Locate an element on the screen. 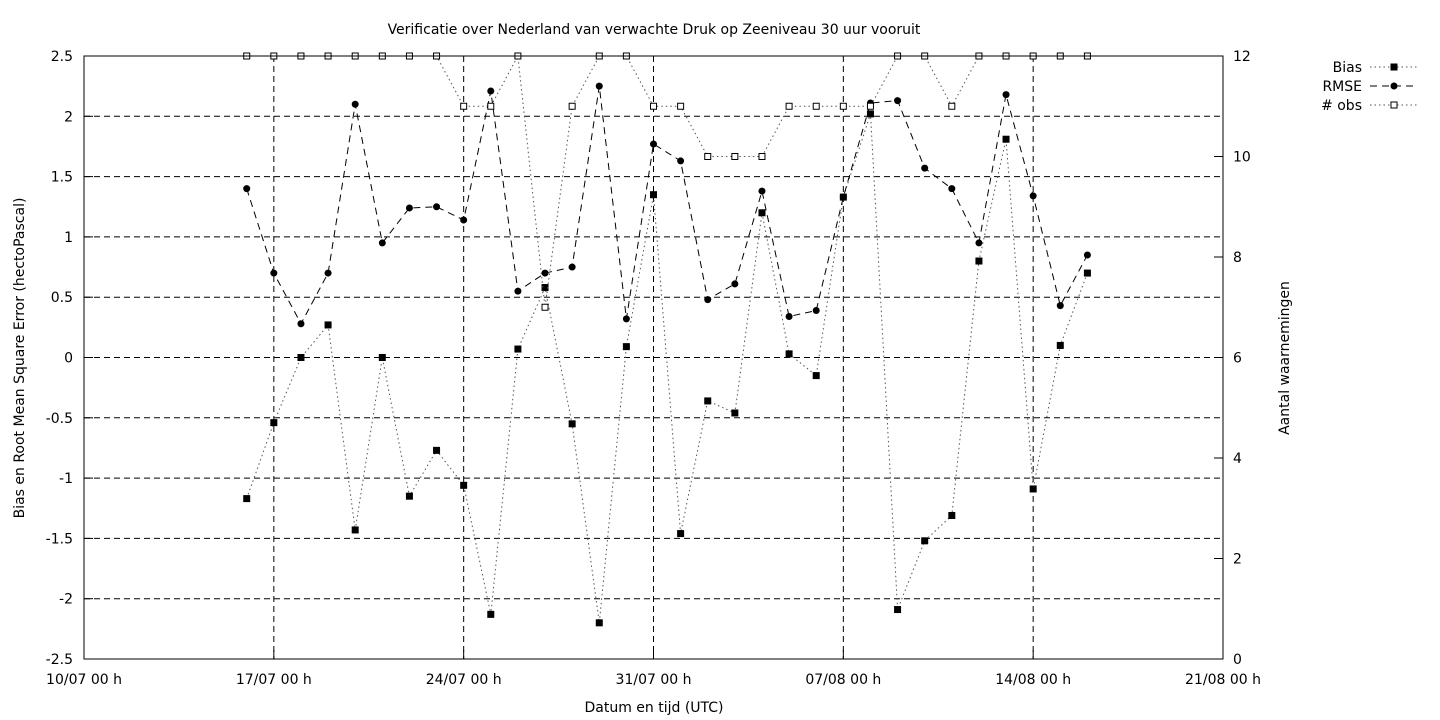  y-tick-label: 1 is located at coordinates (68, 238).